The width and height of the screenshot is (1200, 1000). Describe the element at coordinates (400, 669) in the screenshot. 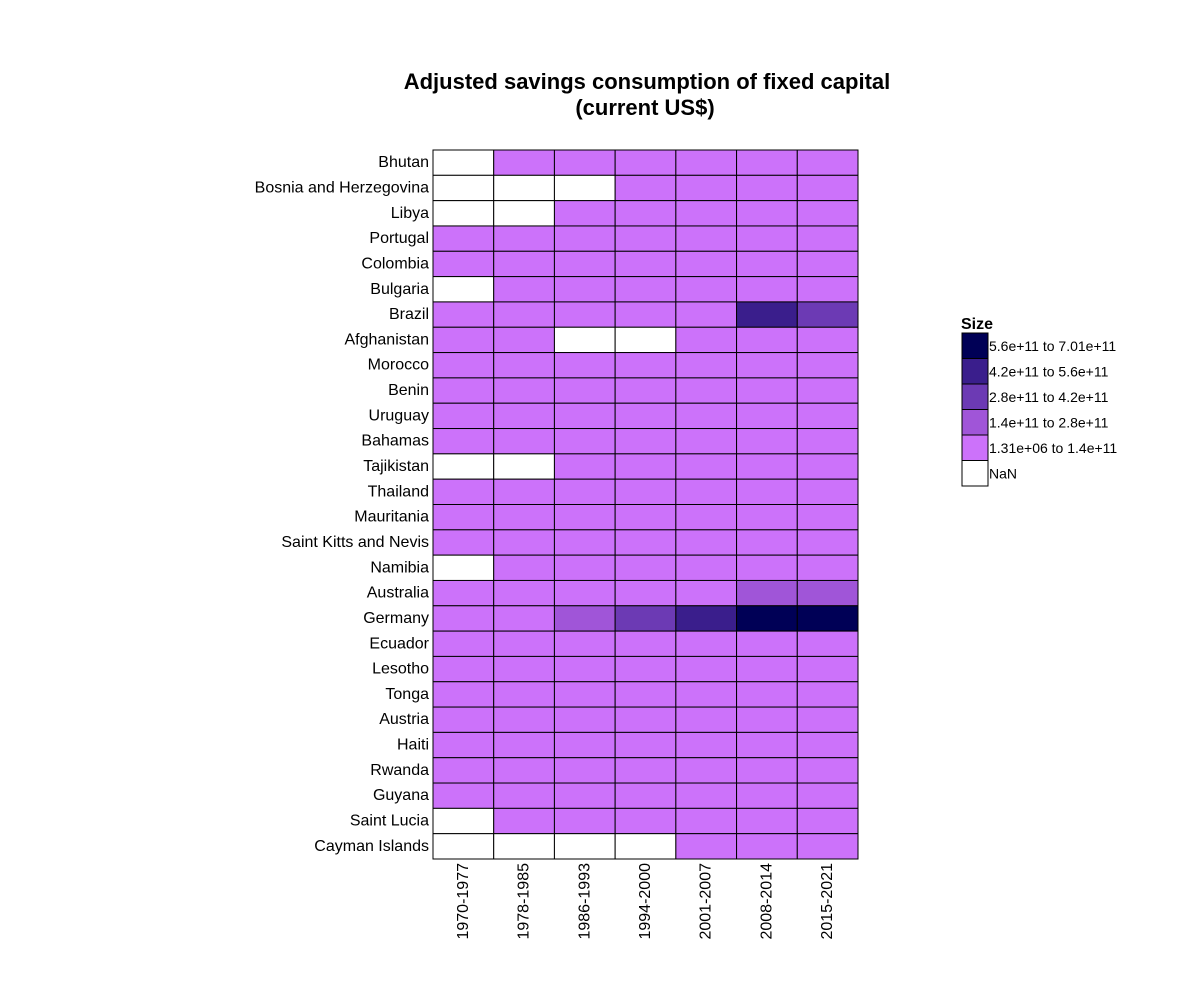

I see `row-label: Lesotho` at that location.